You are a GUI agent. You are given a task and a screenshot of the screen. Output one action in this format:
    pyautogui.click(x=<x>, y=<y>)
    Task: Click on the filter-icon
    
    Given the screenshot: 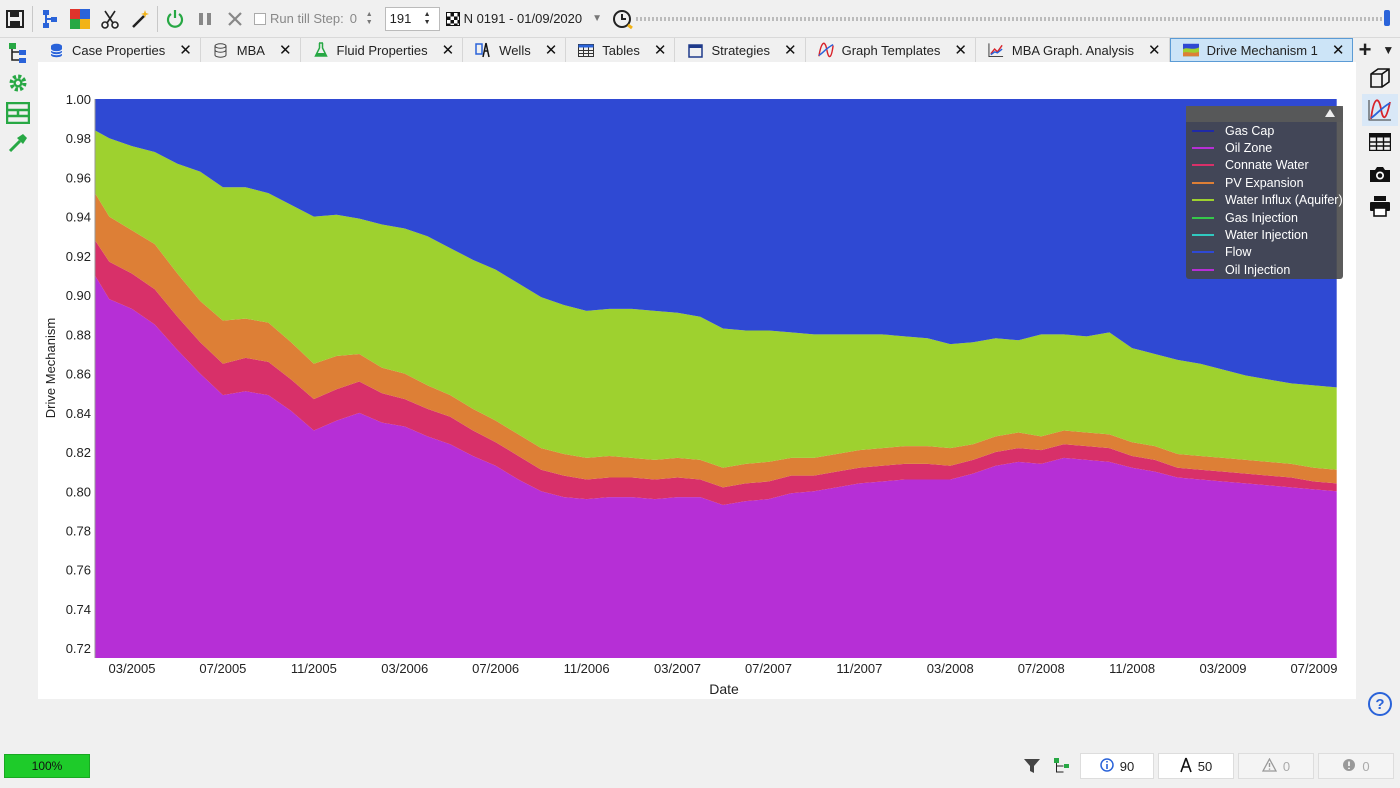 What is the action you would take?
    pyautogui.click(x=1032, y=766)
    